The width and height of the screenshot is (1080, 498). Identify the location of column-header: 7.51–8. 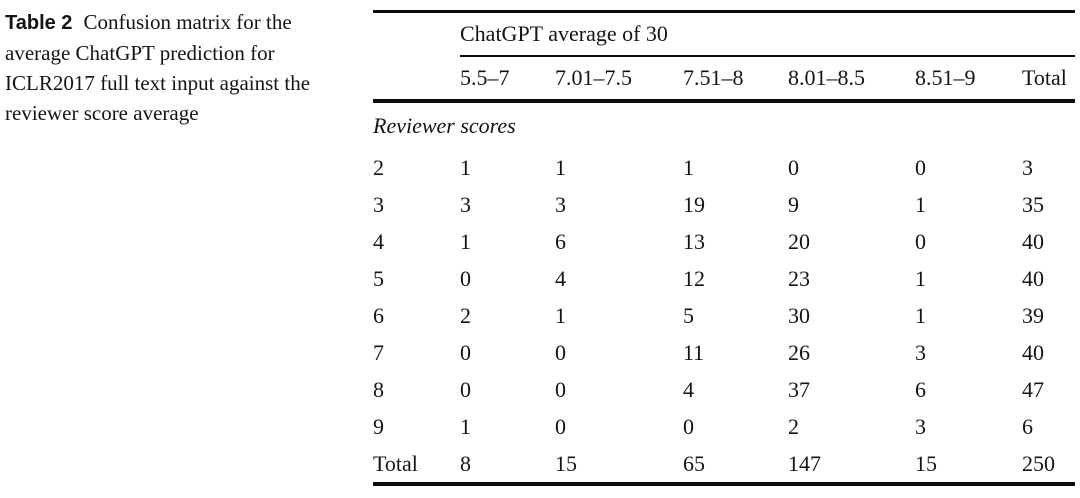
(713, 77).